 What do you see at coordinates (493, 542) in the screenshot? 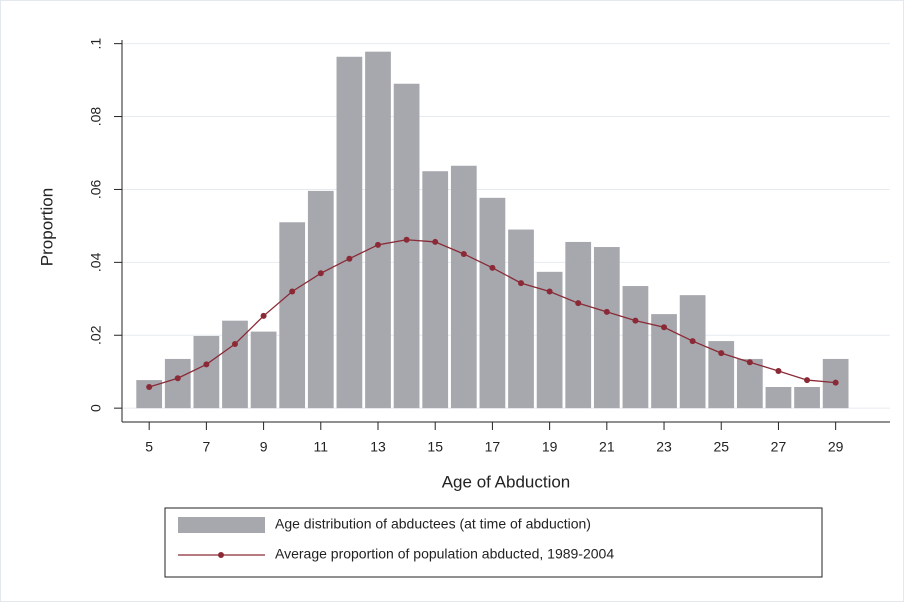
I see `legend-box` at bounding box center [493, 542].